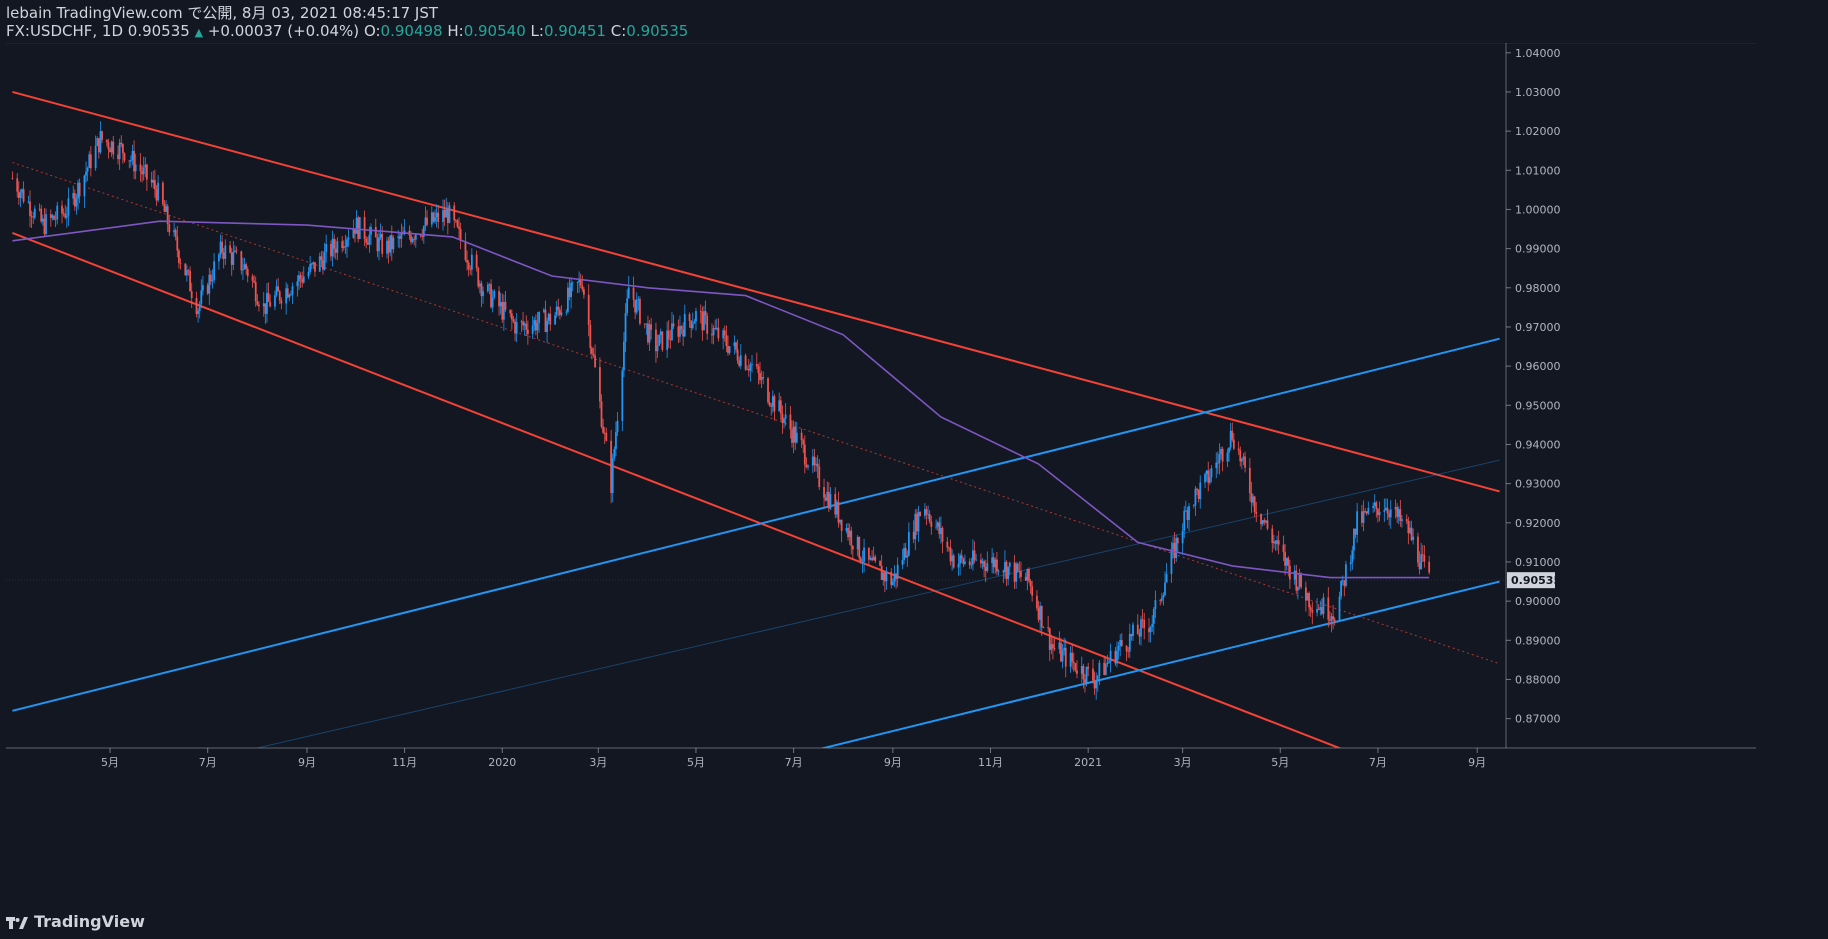  I want to click on y-tick-label: 1.04000, so click(1538, 53).